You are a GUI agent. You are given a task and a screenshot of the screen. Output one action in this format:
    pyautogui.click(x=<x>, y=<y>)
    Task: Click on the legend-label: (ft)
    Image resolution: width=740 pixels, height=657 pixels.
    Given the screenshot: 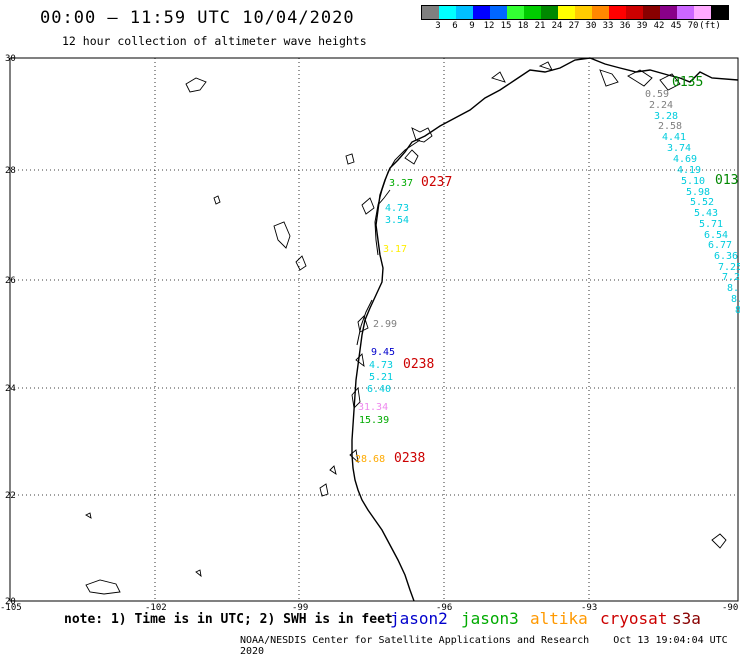 What is the action you would take?
    pyautogui.click(x=710, y=26)
    